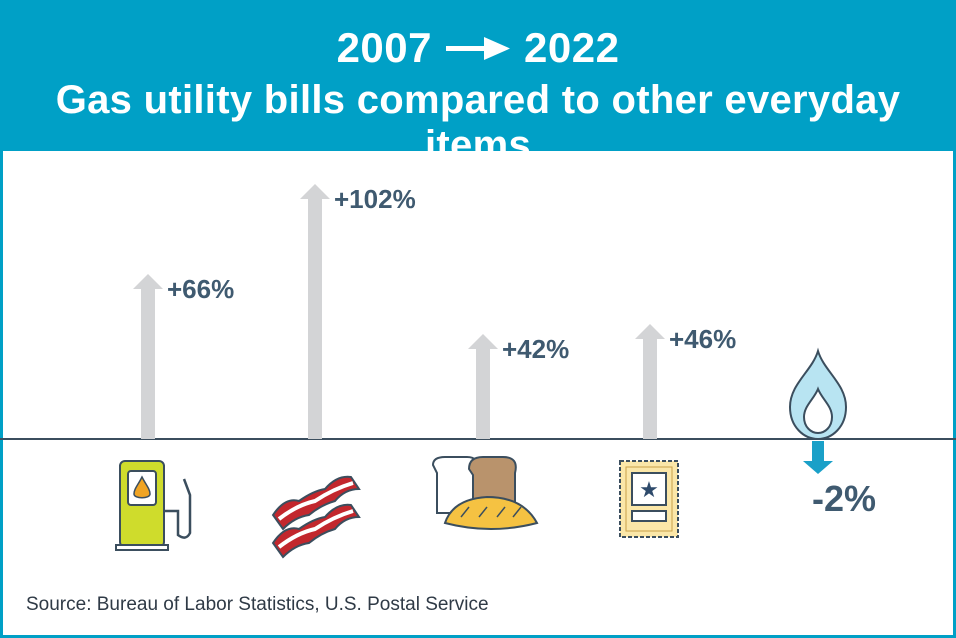 The image size is (956, 638). I want to click on data-label: +66%, so click(200, 289).